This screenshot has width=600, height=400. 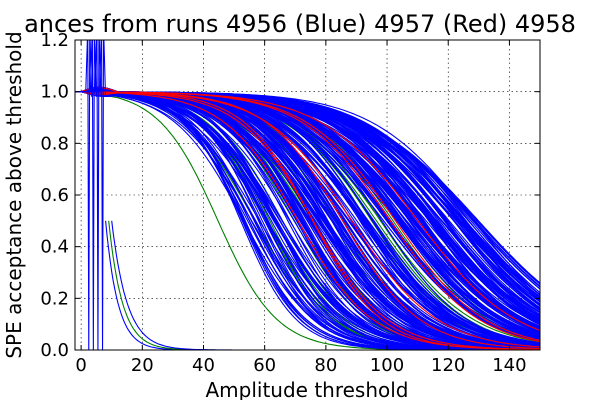 What do you see at coordinates (54, 40) in the screenshot?
I see `y-tick-label: 1.2` at bounding box center [54, 40].